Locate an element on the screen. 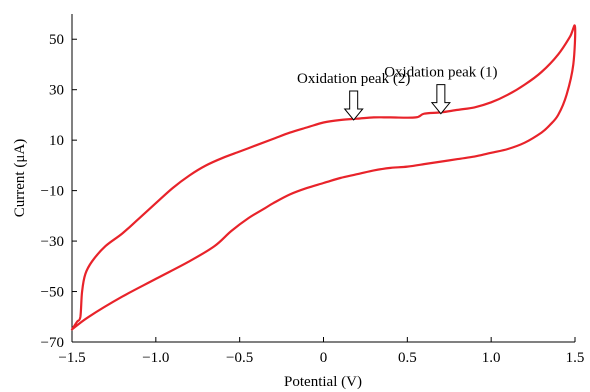 The image size is (590, 392). x-axis-ticks: −1.5 −1.0 −0.5 0 0.5 1.0 1.5 is located at coordinates (321, 351).